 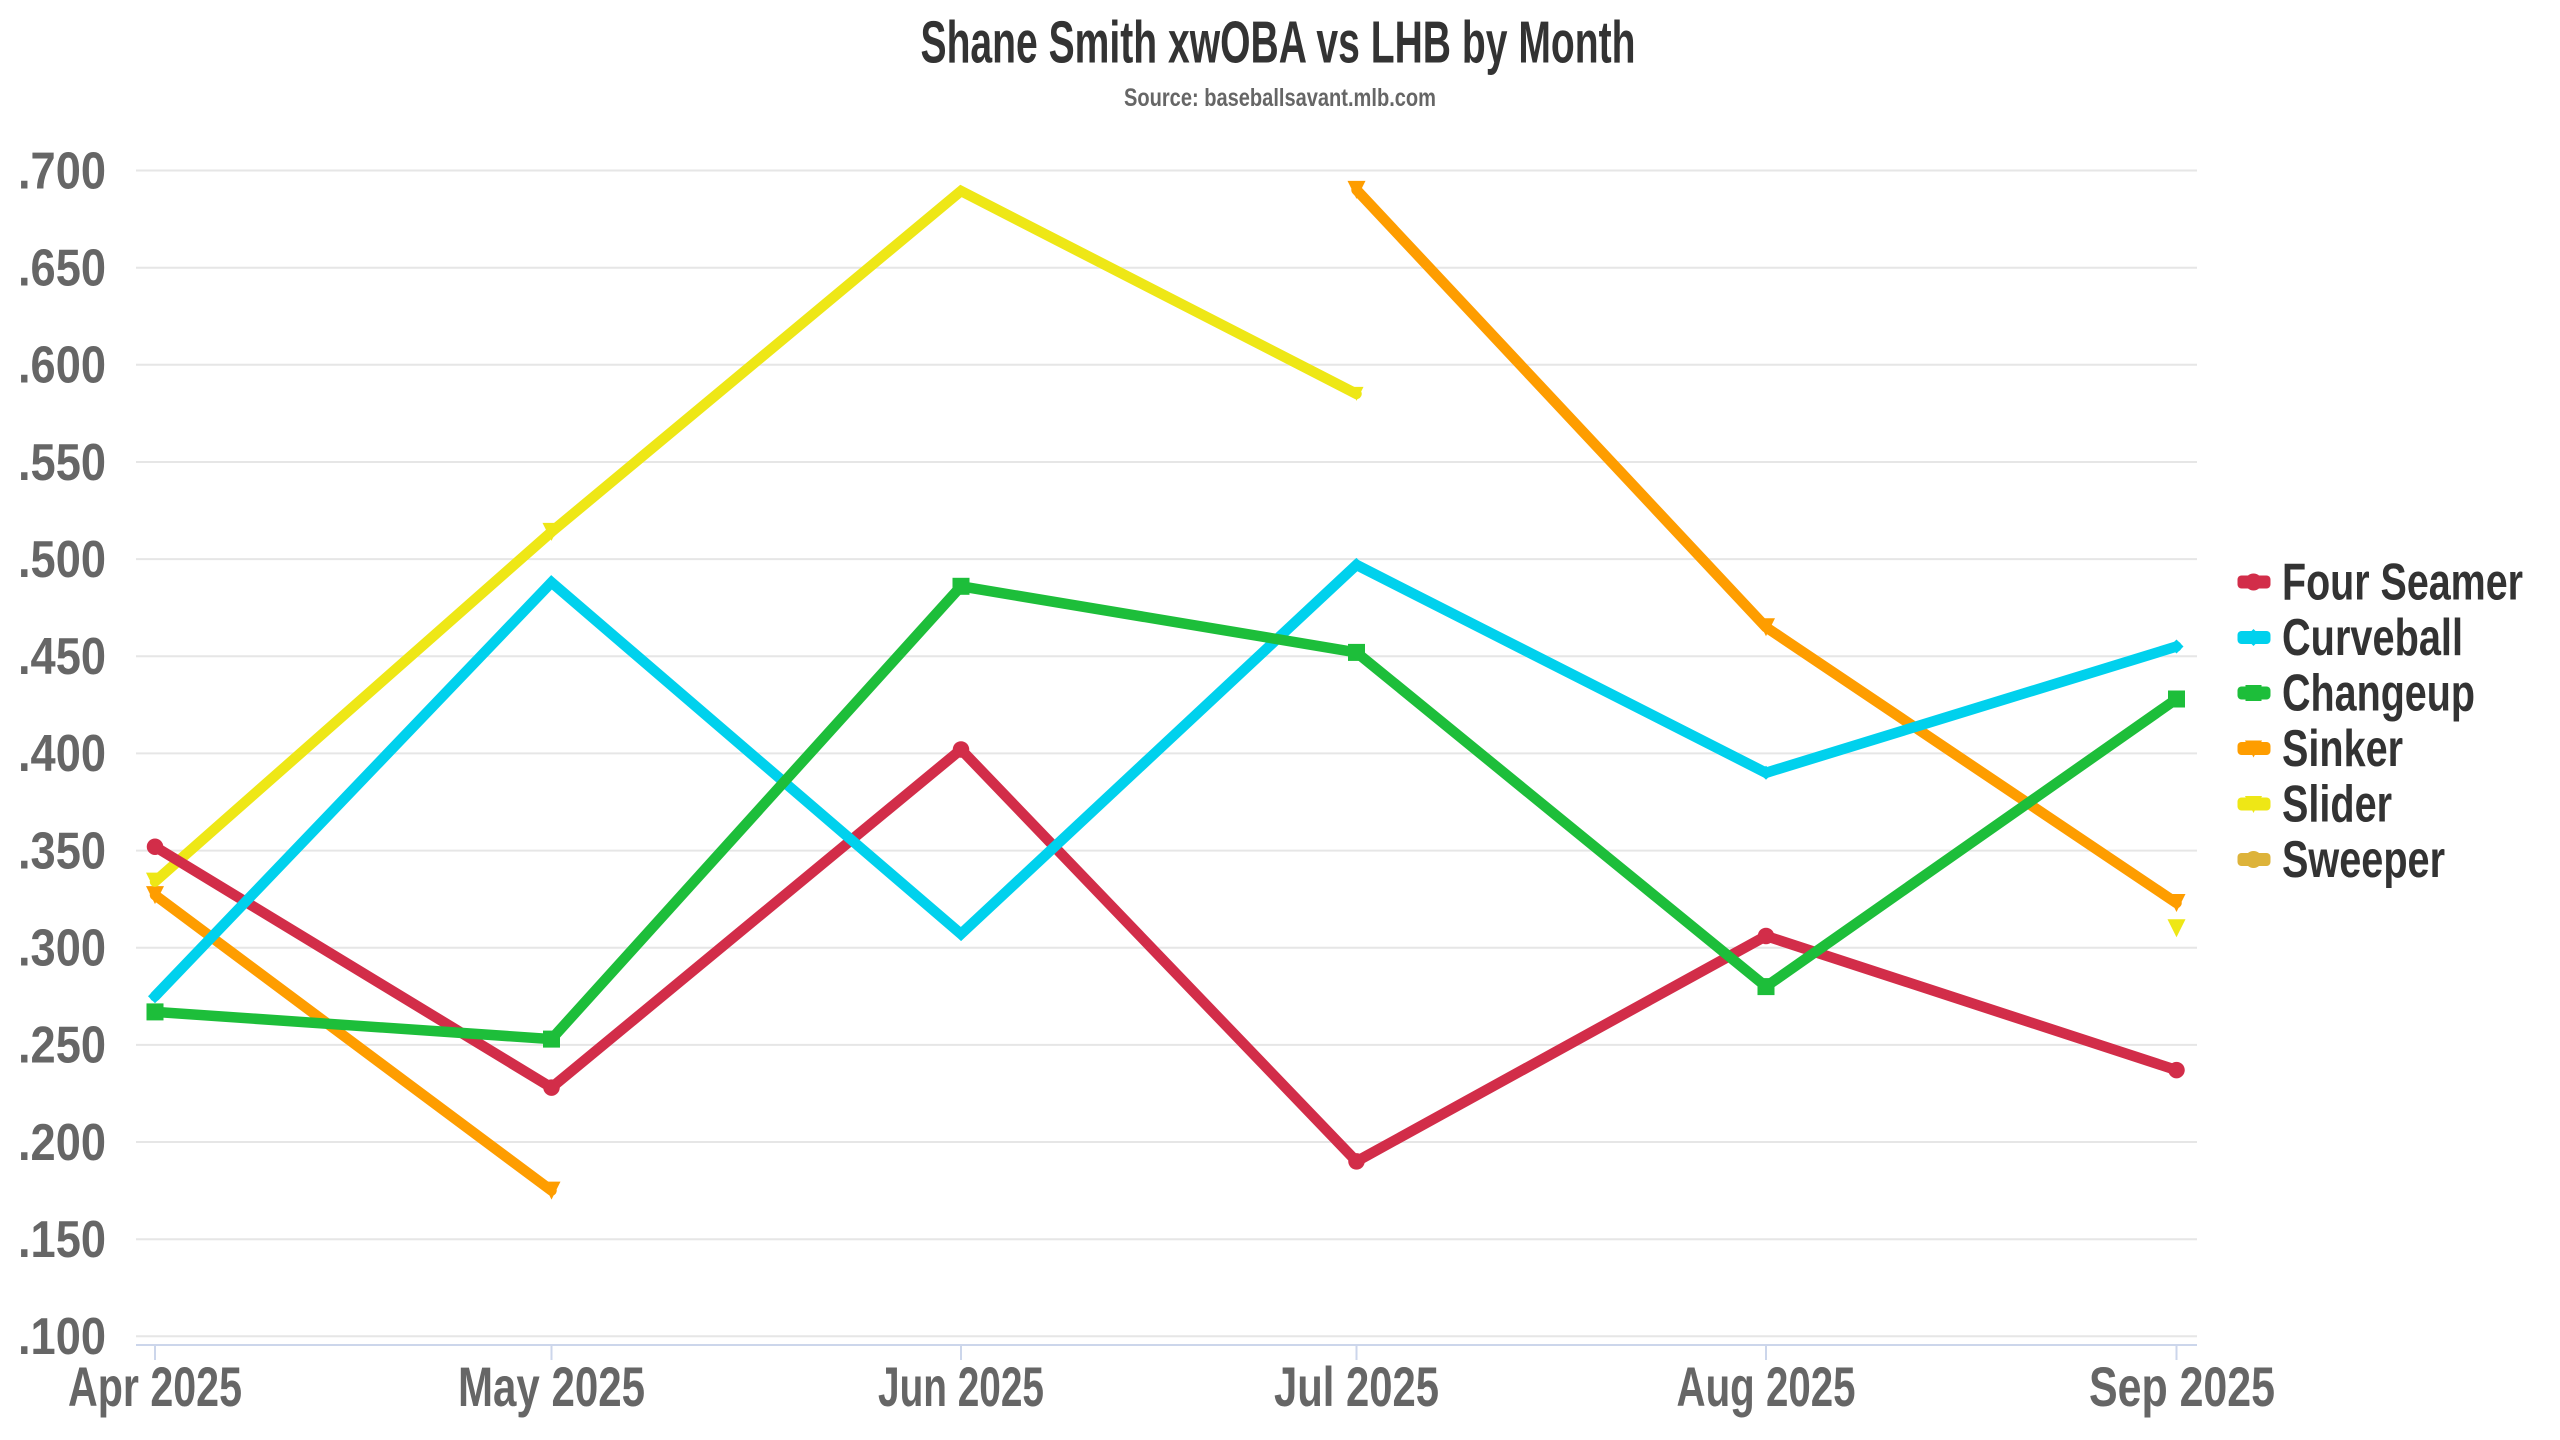 I want to click on svg-text: .400, so click(x=62, y=754).